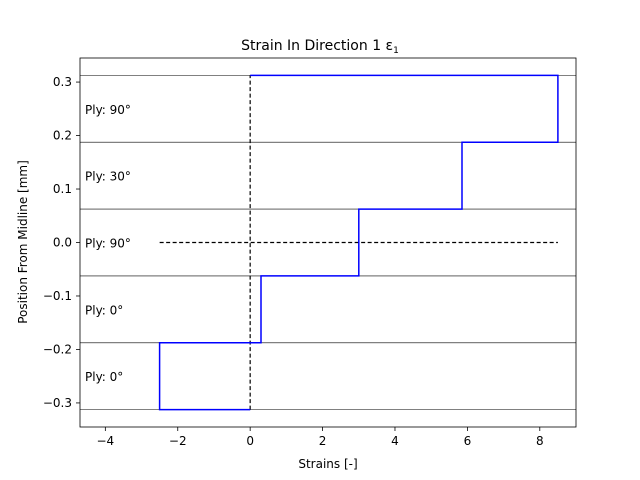 This screenshot has height=480, width=640. What do you see at coordinates (62, 136) in the screenshot?
I see `y-tick-label: 0.2` at bounding box center [62, 136].